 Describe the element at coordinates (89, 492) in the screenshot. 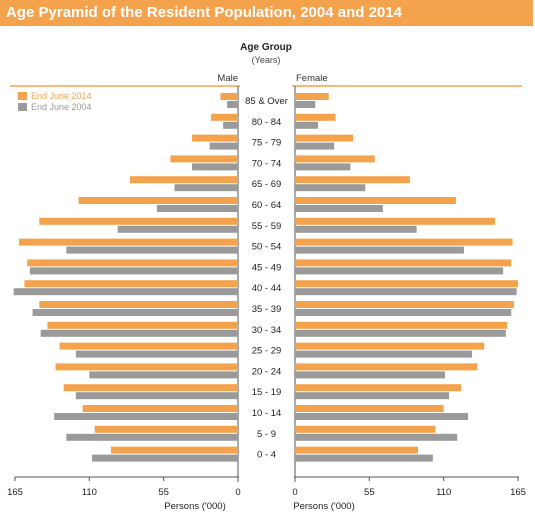

I see `male-x-tick-label: 110` at that location.